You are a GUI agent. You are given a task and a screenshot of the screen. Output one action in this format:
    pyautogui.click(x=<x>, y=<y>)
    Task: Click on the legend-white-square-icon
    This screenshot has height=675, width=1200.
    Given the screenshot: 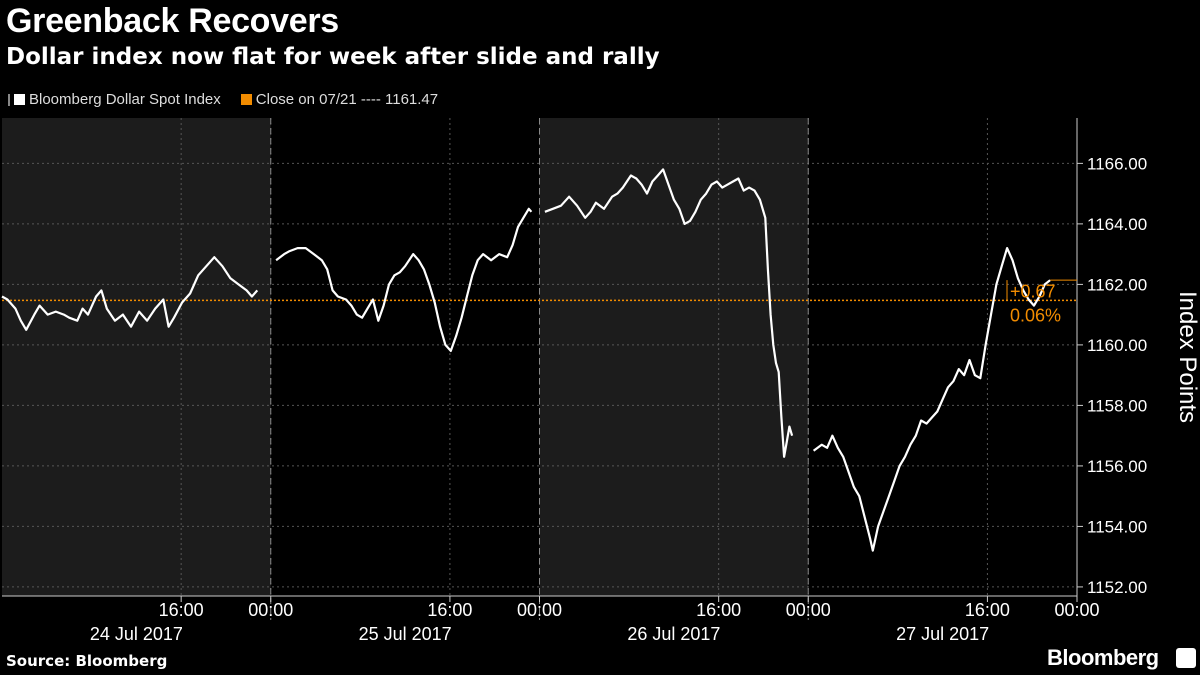 What is the action you would take?
    pyautogui.click(x=19, y=99)
    